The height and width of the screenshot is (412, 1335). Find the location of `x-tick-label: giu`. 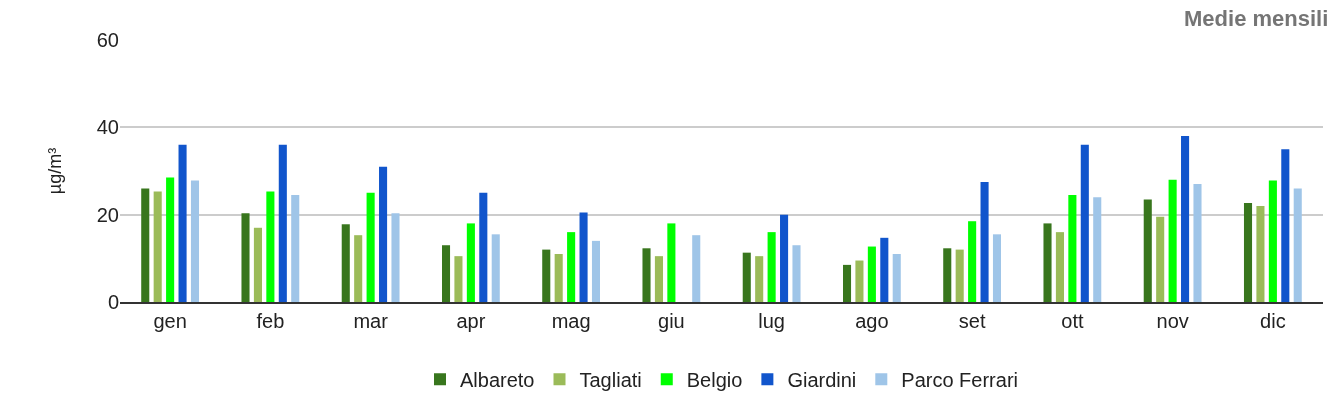

x-tick-label: giu is located at coordinates (671, 321).